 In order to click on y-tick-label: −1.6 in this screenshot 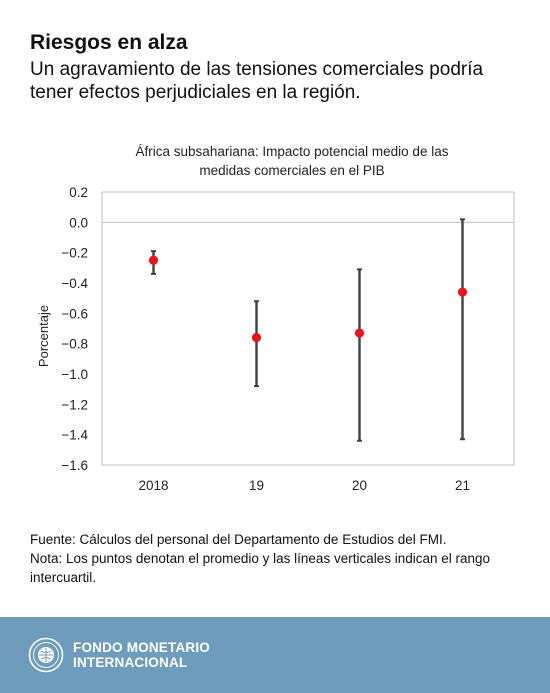, I will do `click(74, 465)`.